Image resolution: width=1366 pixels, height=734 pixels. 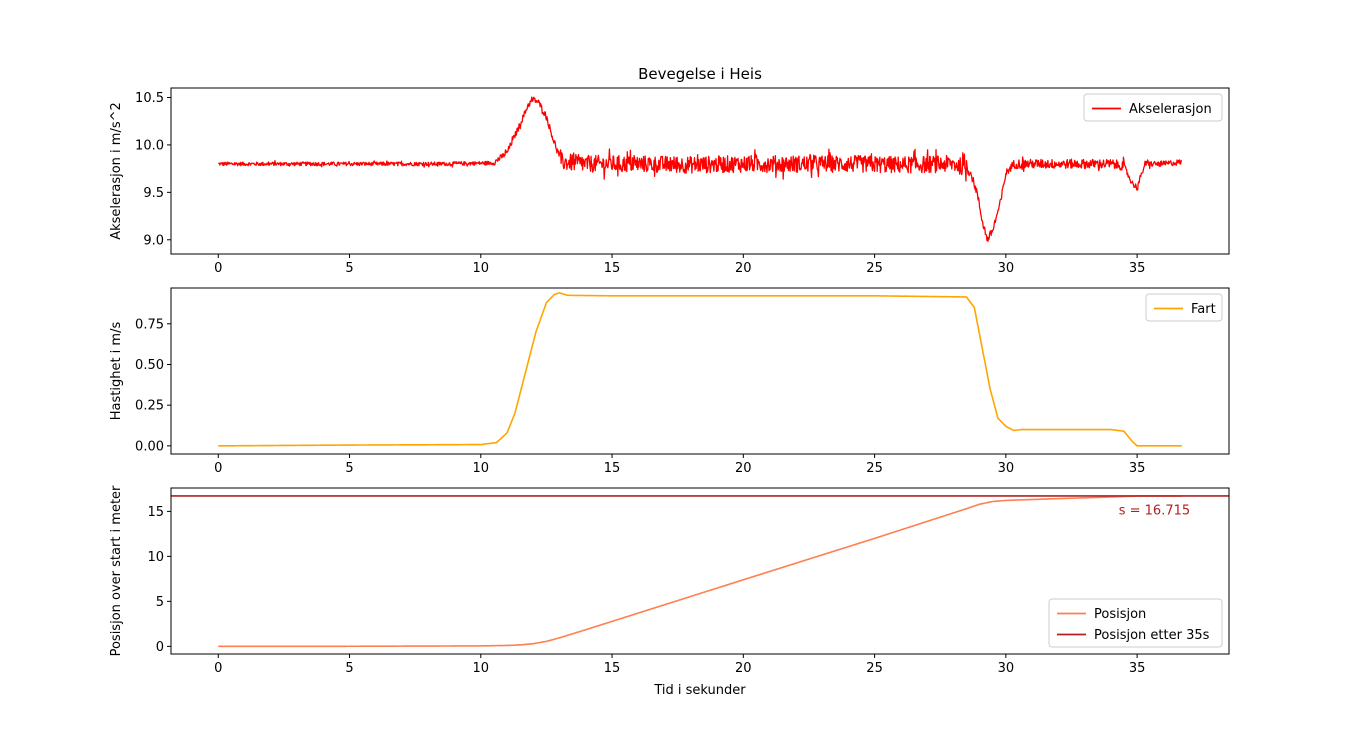 What do you see at coordinates (149, 365) in the screenshot?
I see `y-tick-label: 0.50` at bounding box center [149, 365].